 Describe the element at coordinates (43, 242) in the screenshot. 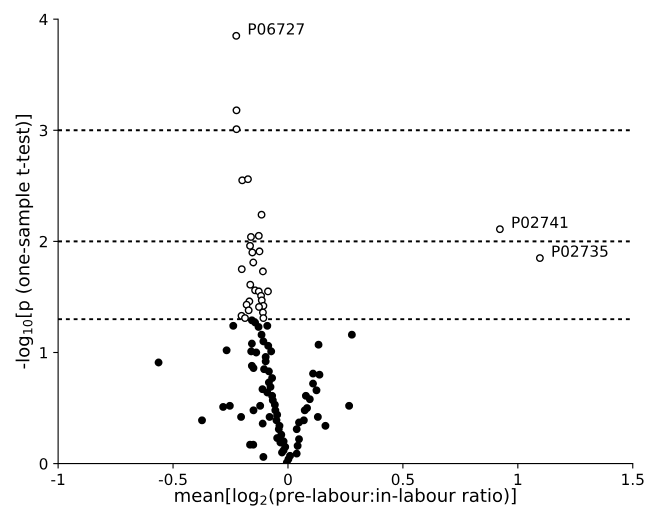

I see `y-tick-label: 2` at that location.